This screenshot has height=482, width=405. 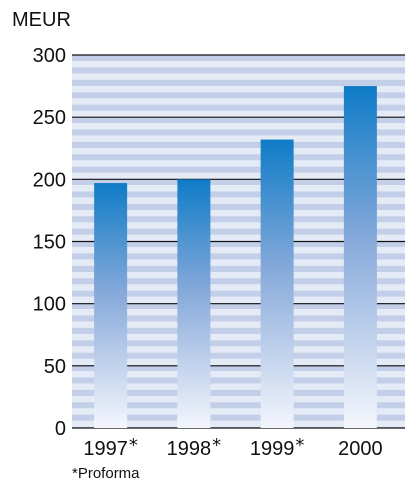 What do you see at coordinates (60, 429) in the screenshot?
I see `y-tick-label: 0` at bounding box center [60, 429].